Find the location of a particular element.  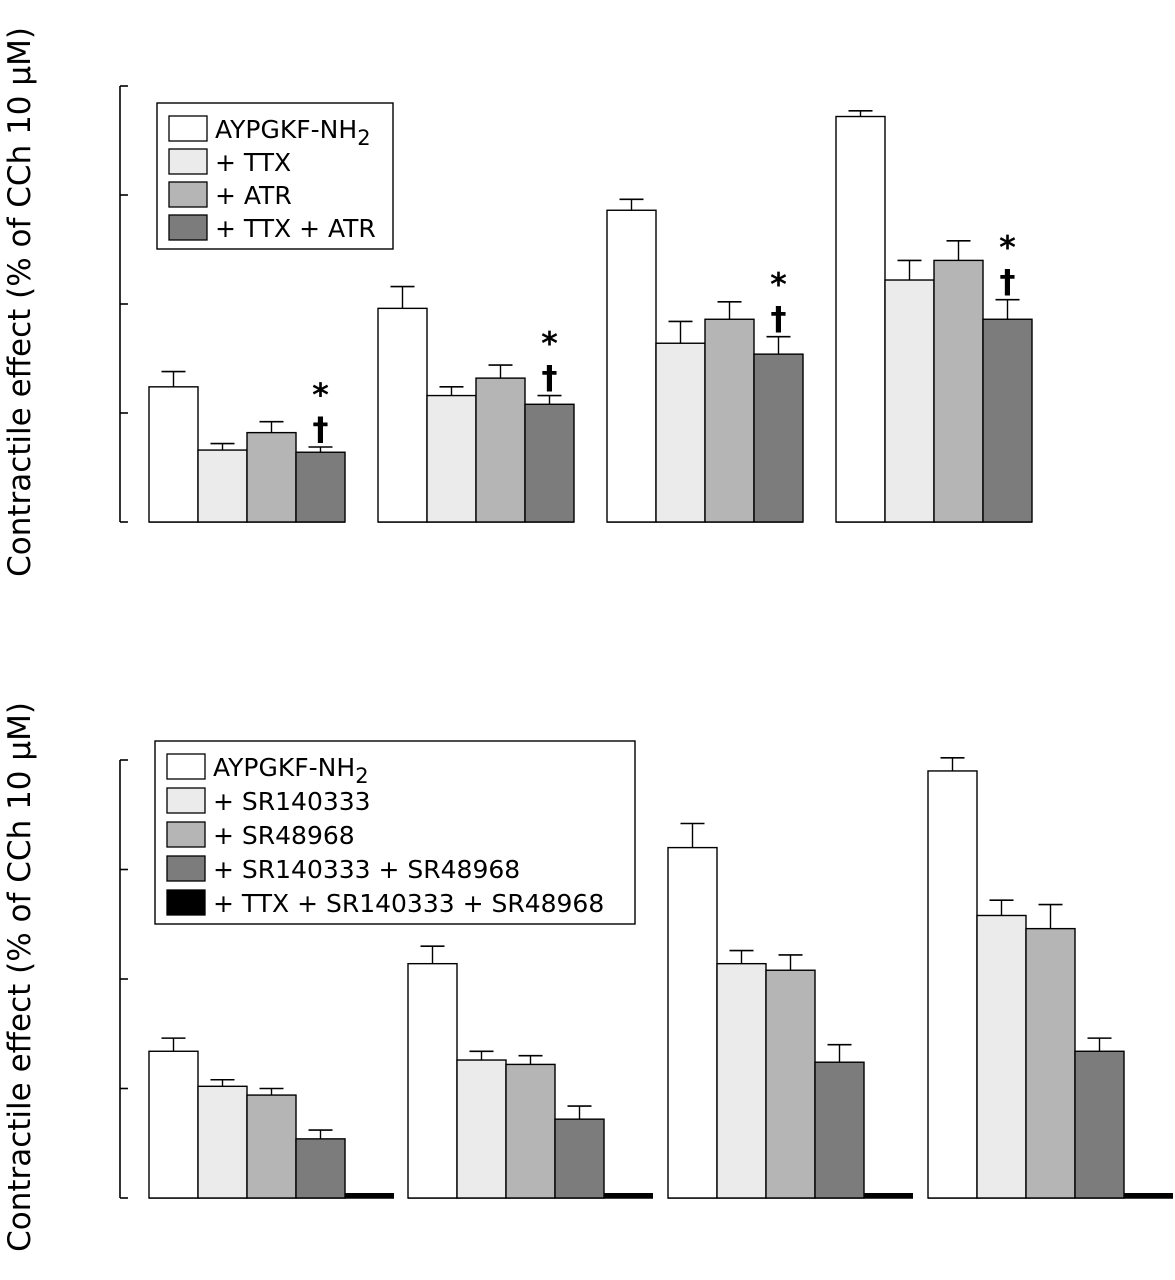

legend-box is located at coordinates (395, 832).